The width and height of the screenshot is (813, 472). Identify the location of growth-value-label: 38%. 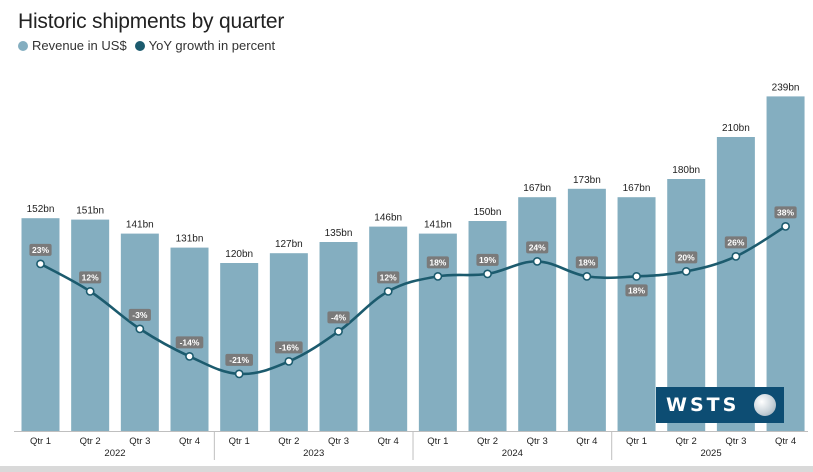
(785, 213).